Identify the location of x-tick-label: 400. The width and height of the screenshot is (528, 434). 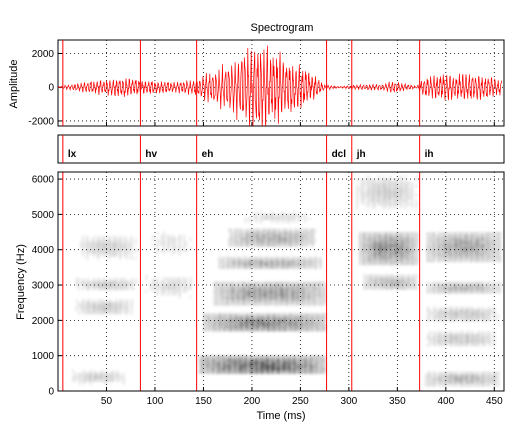
(445, 401).